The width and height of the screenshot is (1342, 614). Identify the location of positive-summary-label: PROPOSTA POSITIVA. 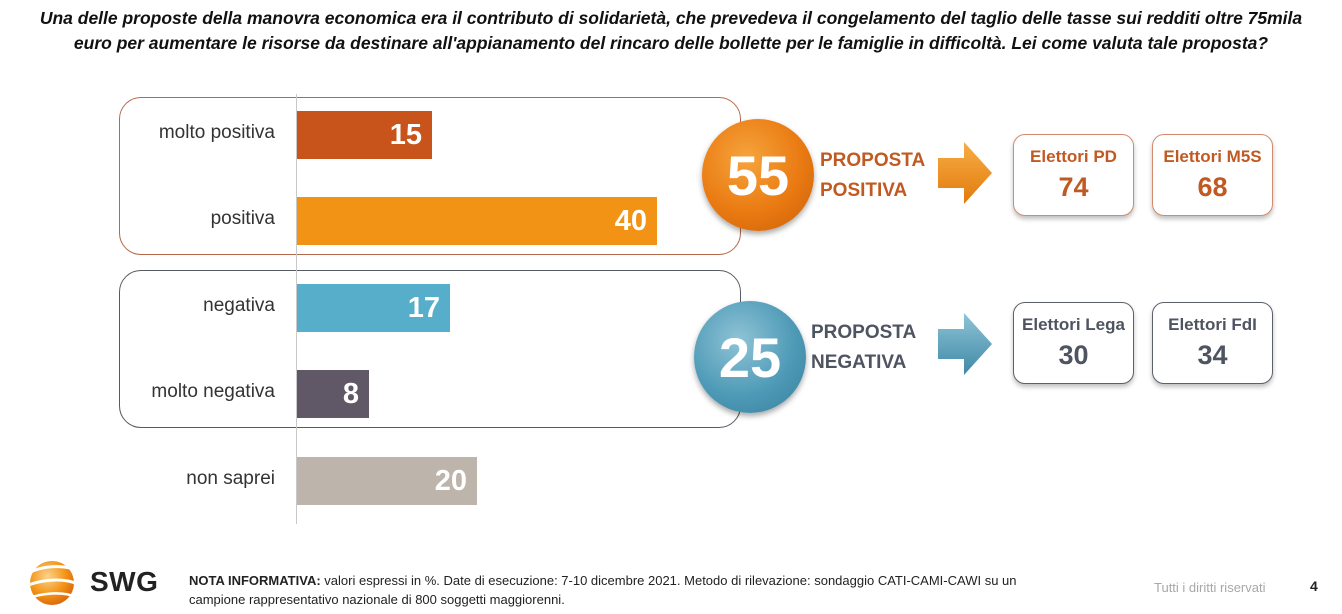
(872, 176).